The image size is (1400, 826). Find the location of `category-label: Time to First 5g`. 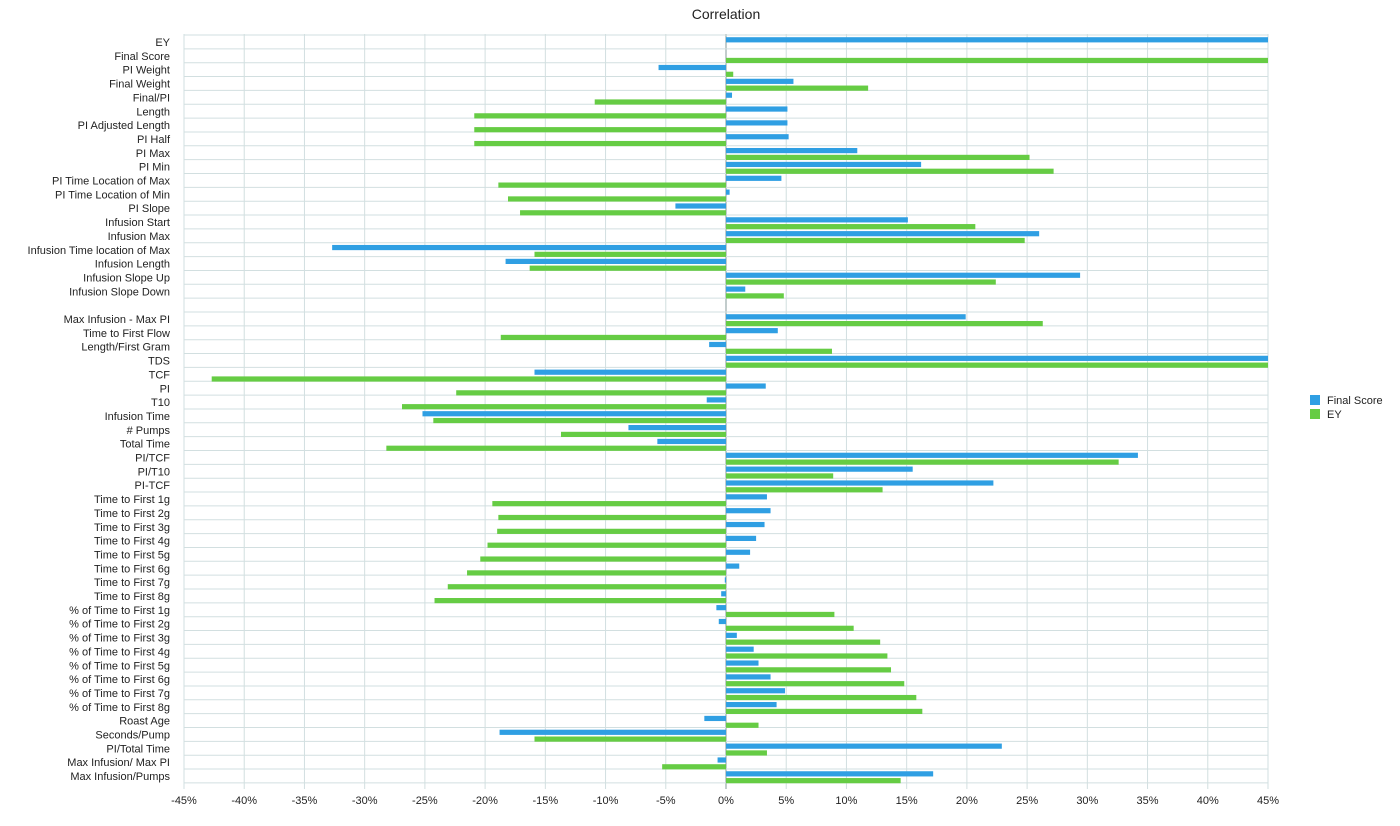

category-label: Time to First 5g is located at coordinates (132, 555).